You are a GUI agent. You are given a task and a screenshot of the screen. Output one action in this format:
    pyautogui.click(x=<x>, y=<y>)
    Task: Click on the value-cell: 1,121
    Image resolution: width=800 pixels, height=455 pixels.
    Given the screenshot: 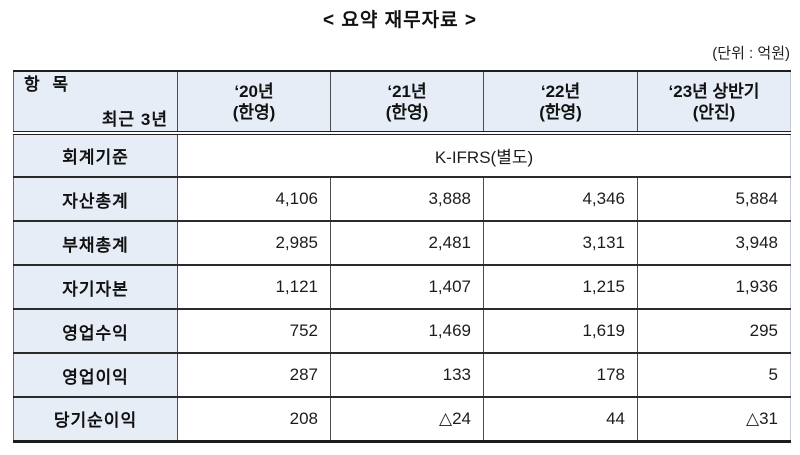 What is the action you would take?
    pyautogui.click(x=254, y=286)
    